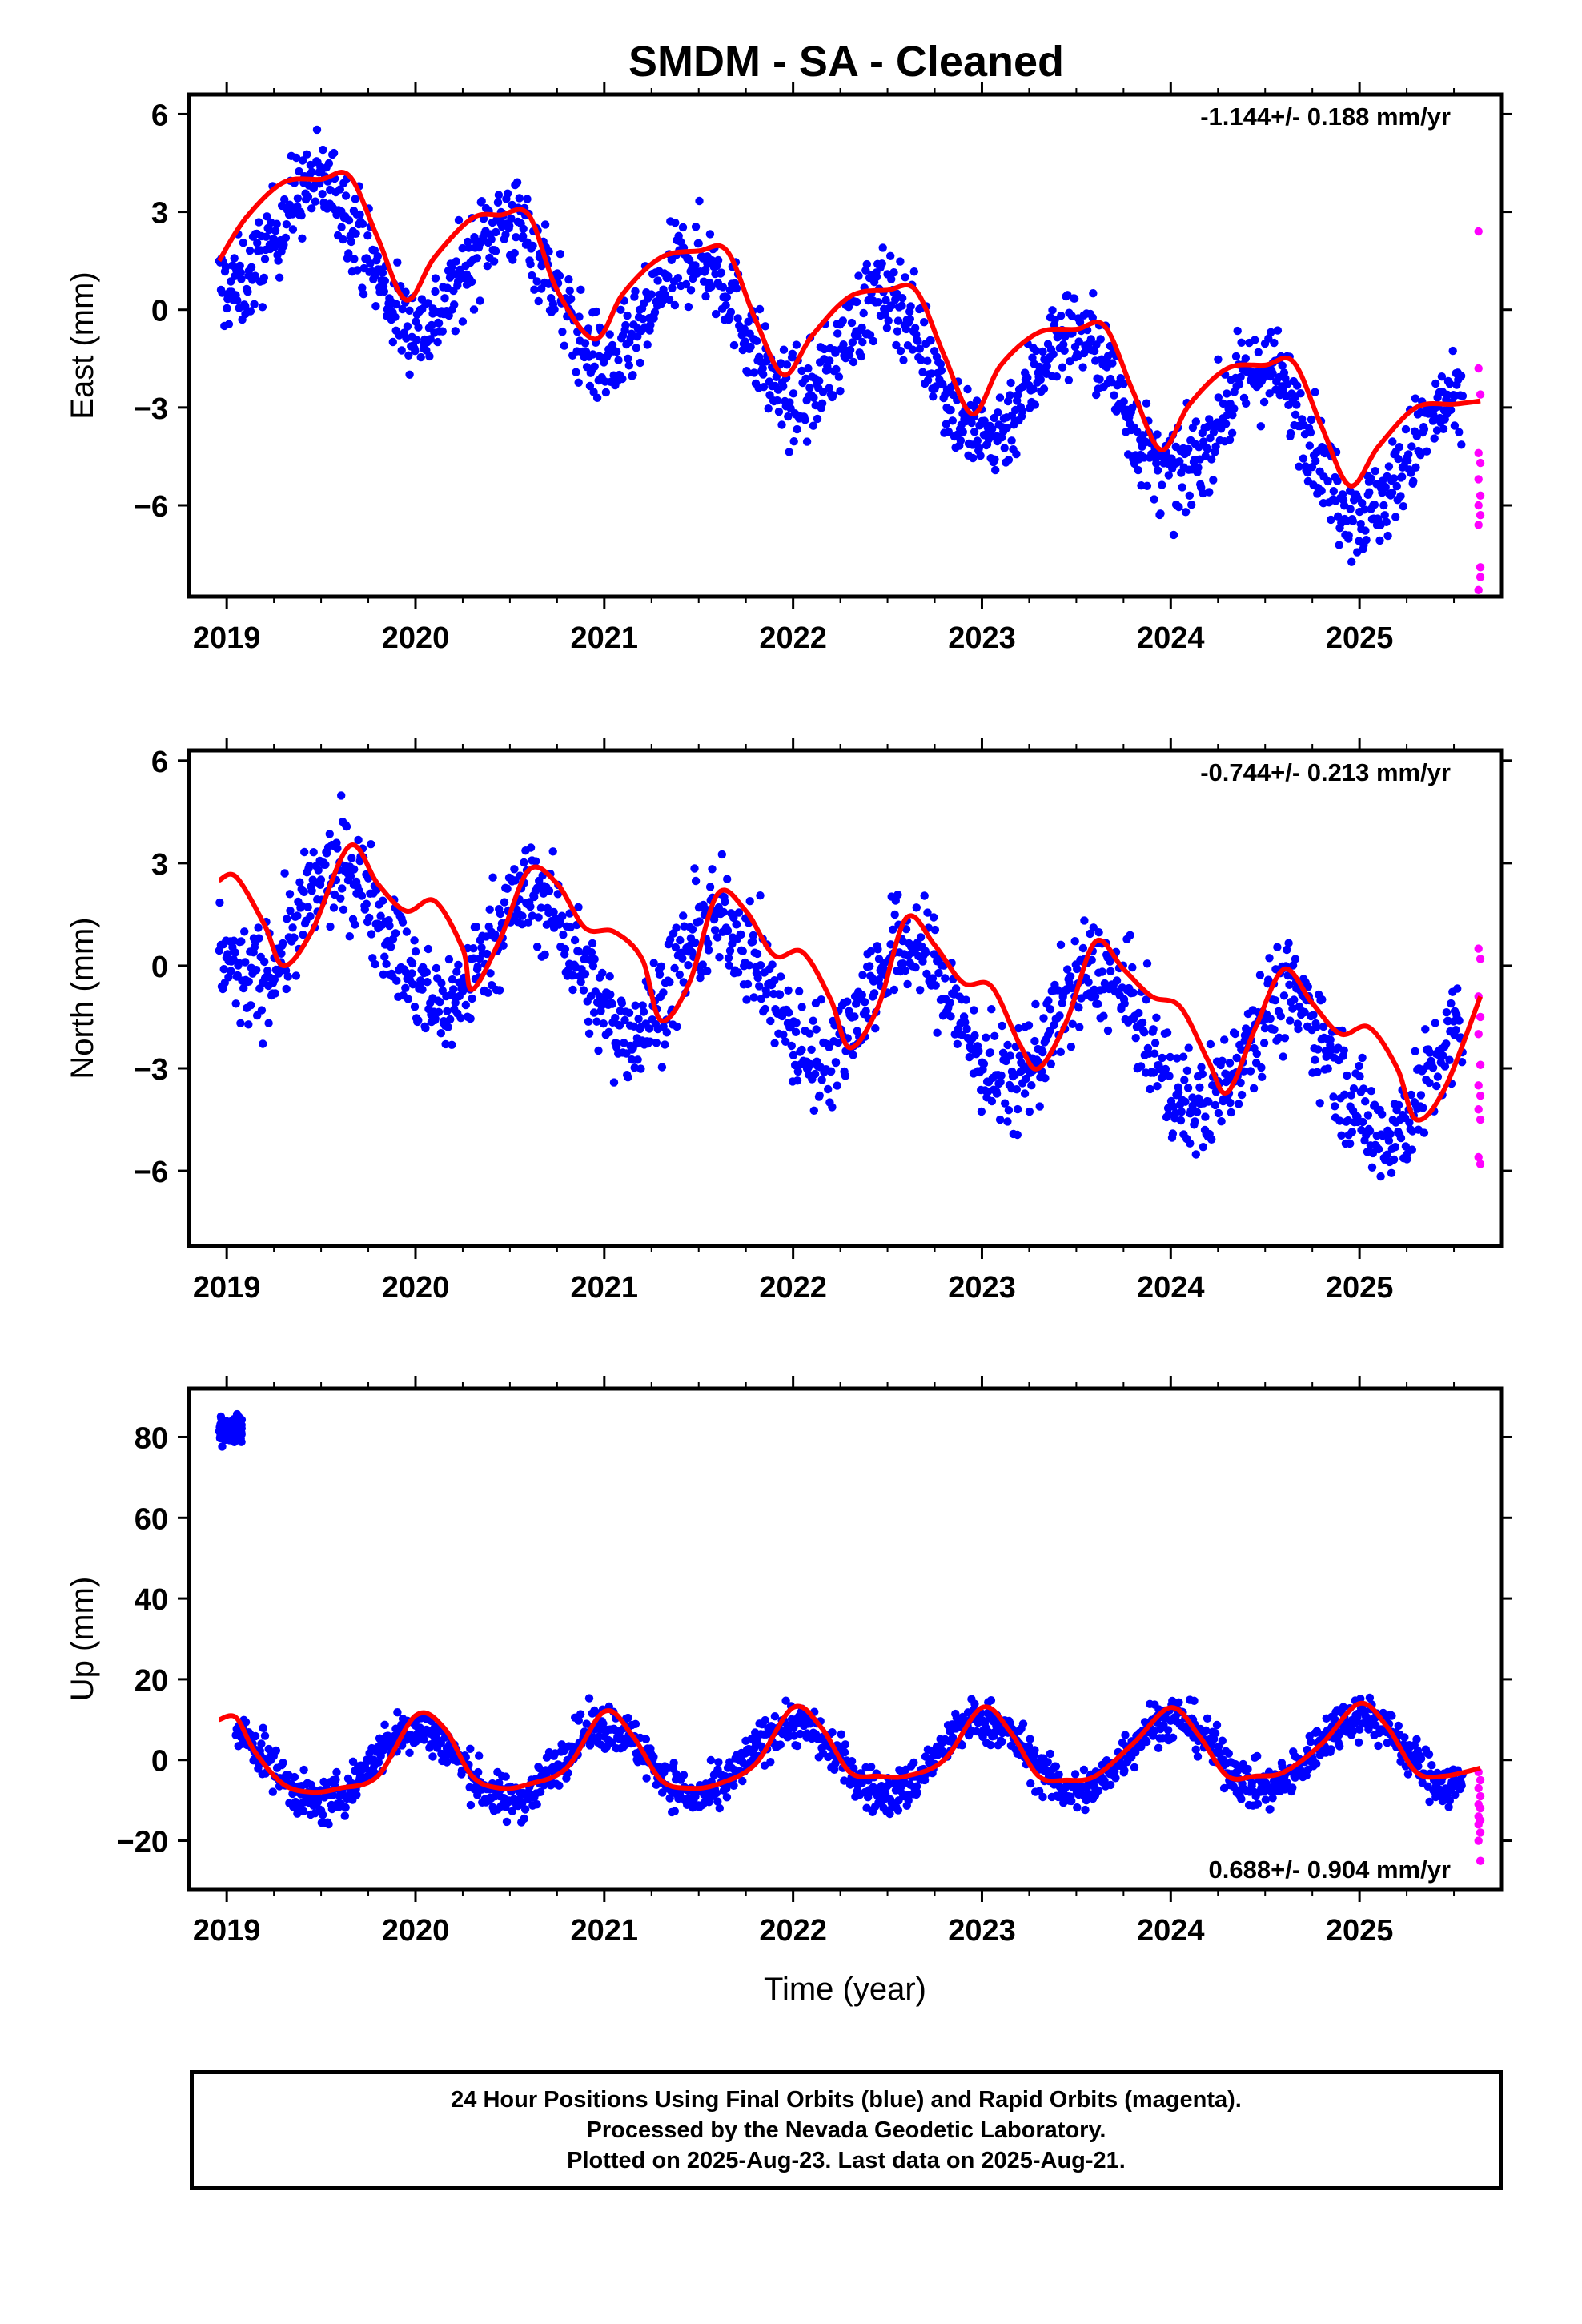  Describe the element at coordinates (982, 638) in the screenshot. I see `x-tick-label: 2023` at that location.